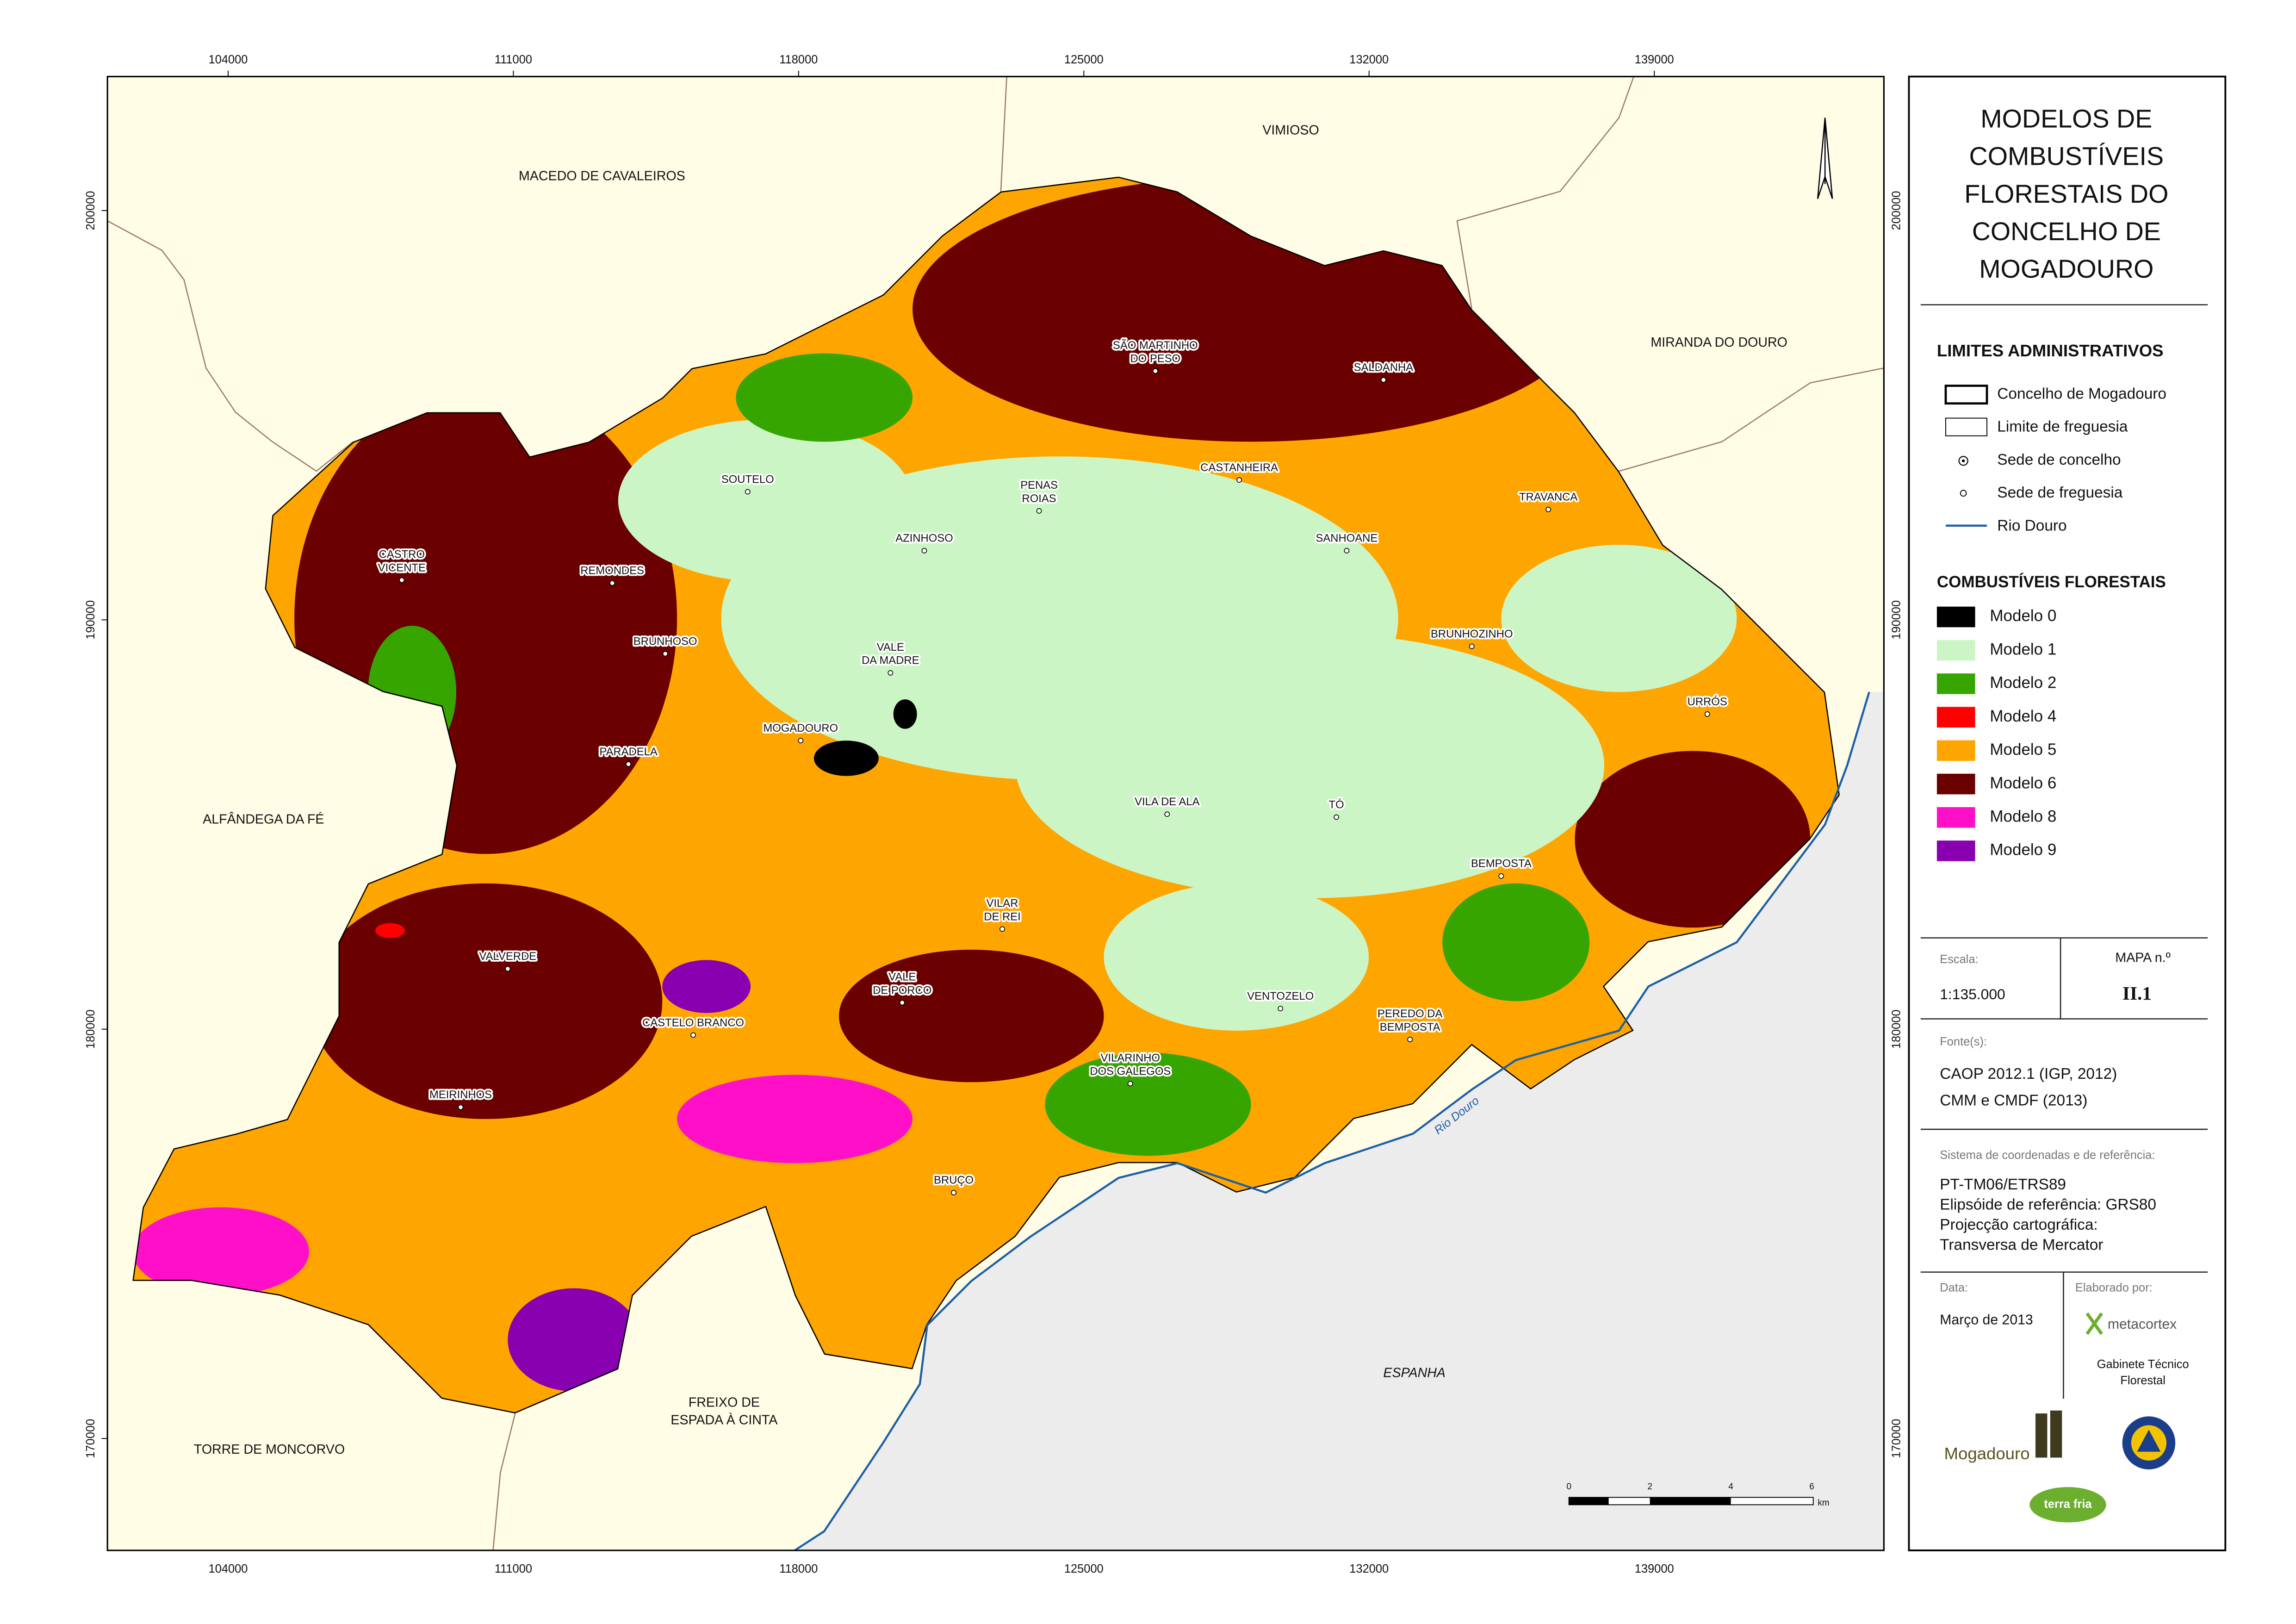 This screenshot has width=2296, height=1624. I want to click on parish-label: PENAS, so click(1039, 485).